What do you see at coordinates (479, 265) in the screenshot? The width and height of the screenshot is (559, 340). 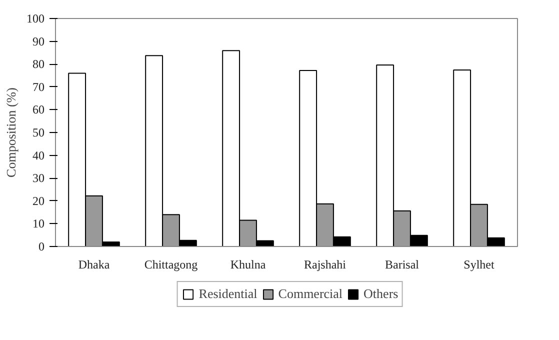 I see `x-tick-label: Sylhet` at bounding box center [479, 265].